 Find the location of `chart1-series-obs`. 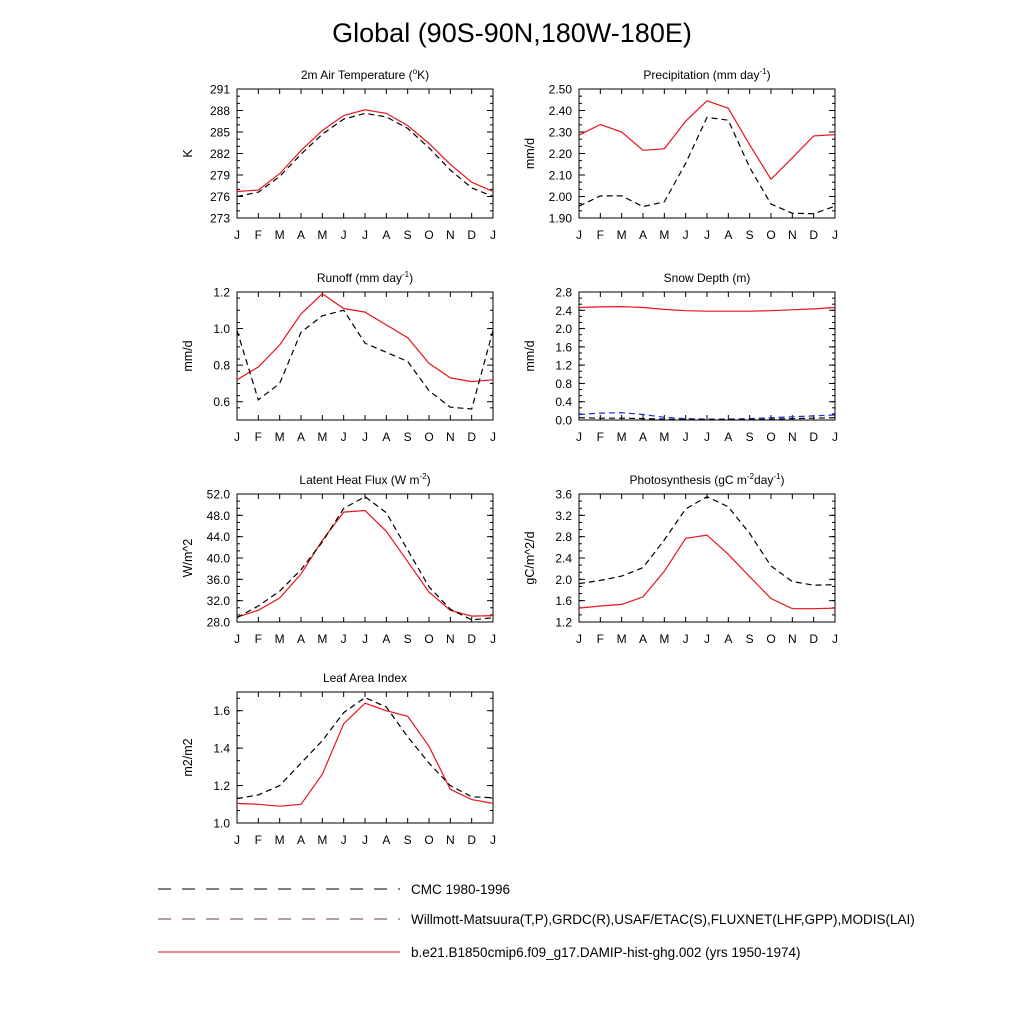

chart1-series-obs is located at coordinates (365, 155).